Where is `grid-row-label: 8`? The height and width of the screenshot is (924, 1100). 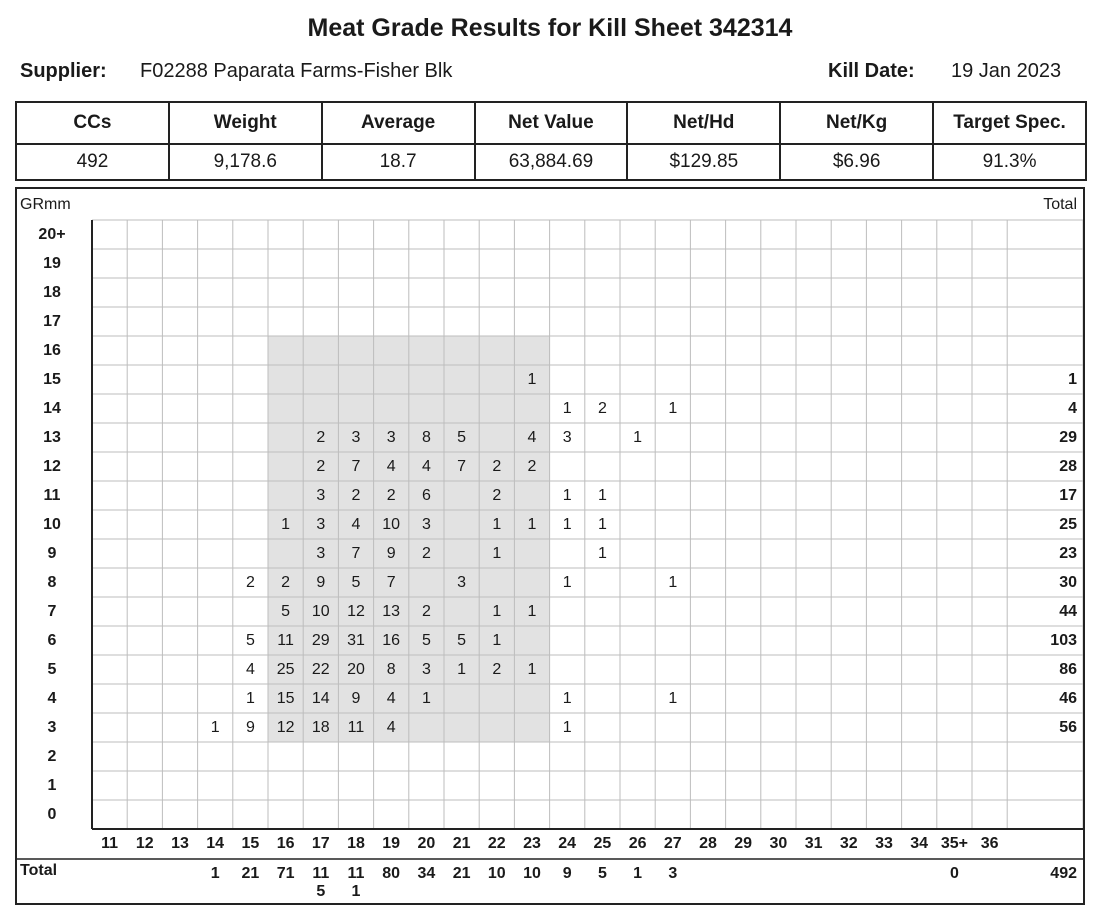 grid-row-label: 8 is located at coordinates (52, 582).